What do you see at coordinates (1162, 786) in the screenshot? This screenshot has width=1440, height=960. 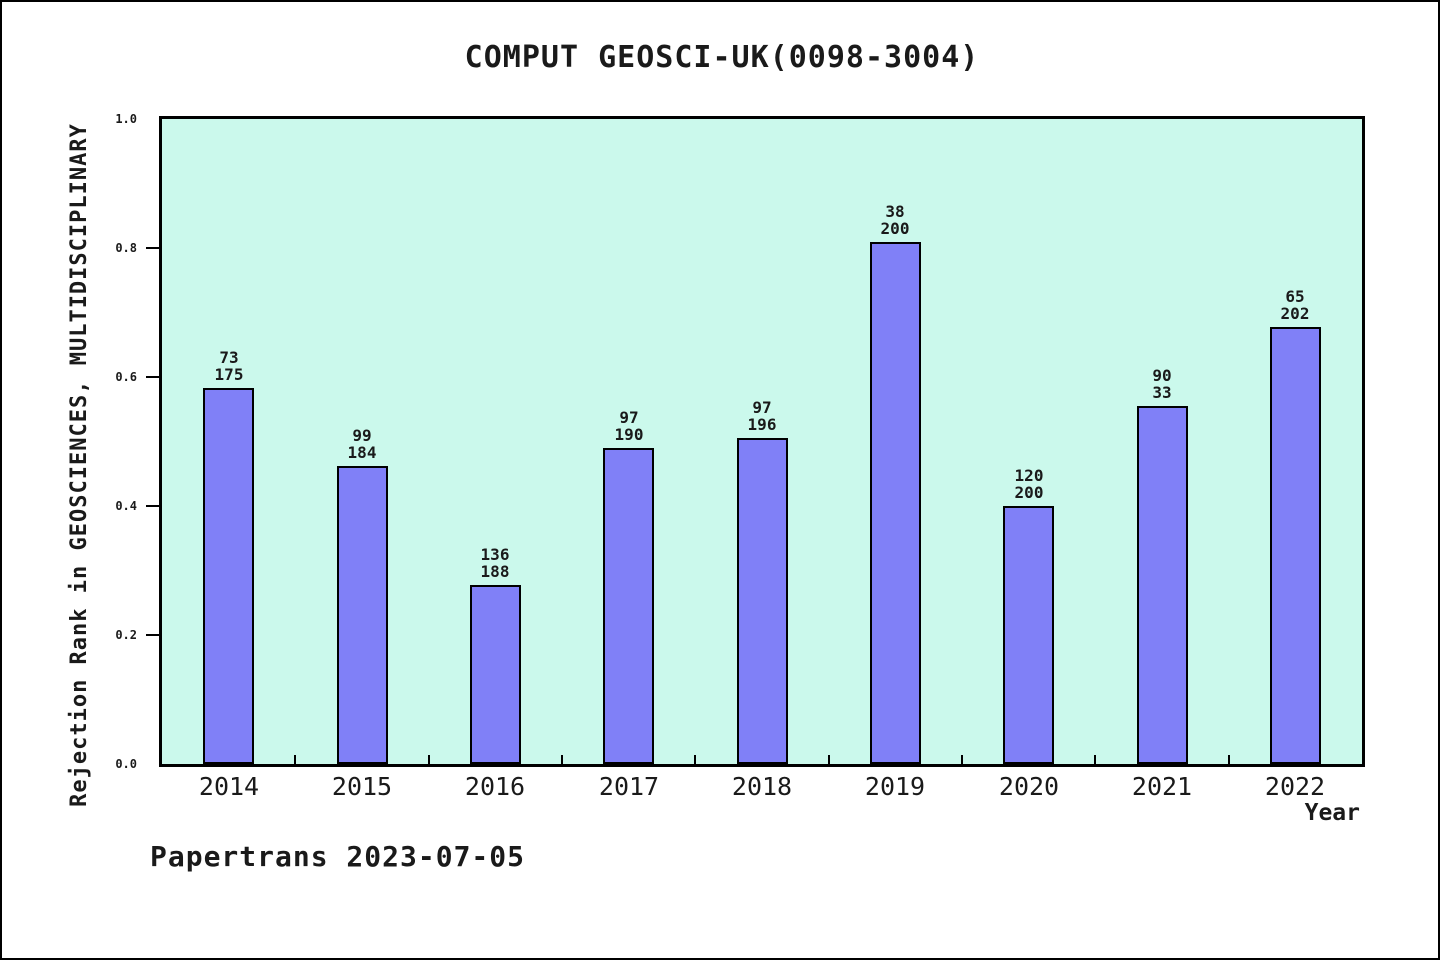 I see `x-tick-label-2021: 2021` at bounding box center [1162, 786].